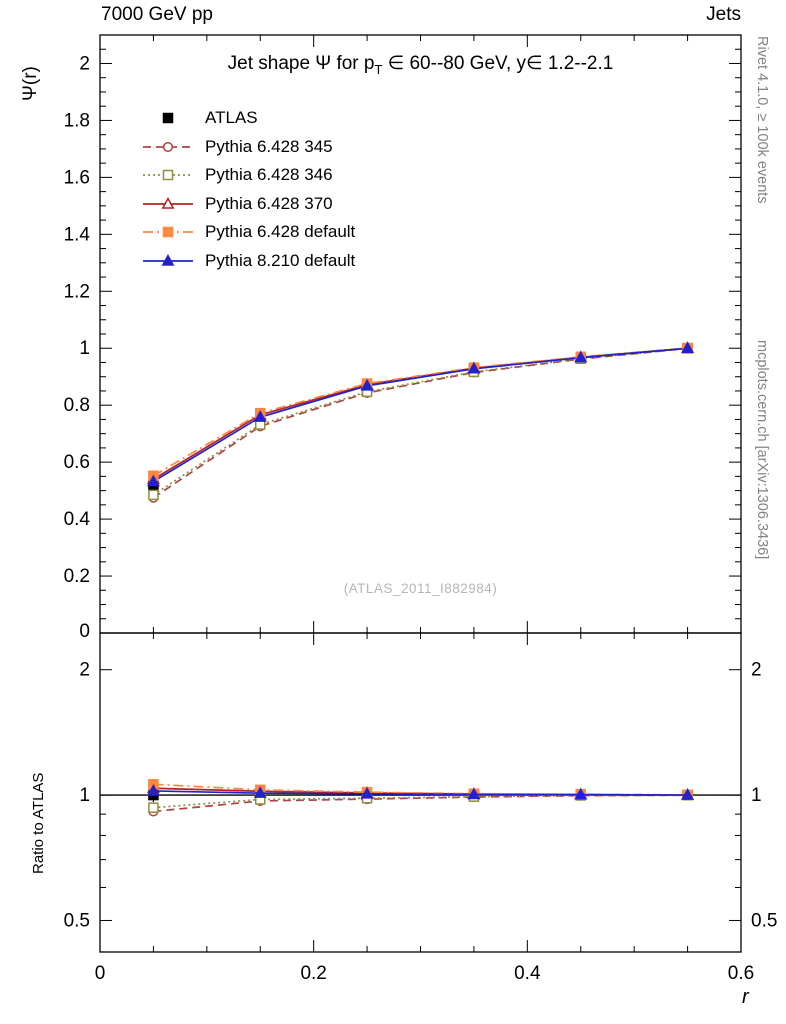  I want to click on legend-item: Pythia 6.428 345, so click(248, 147).